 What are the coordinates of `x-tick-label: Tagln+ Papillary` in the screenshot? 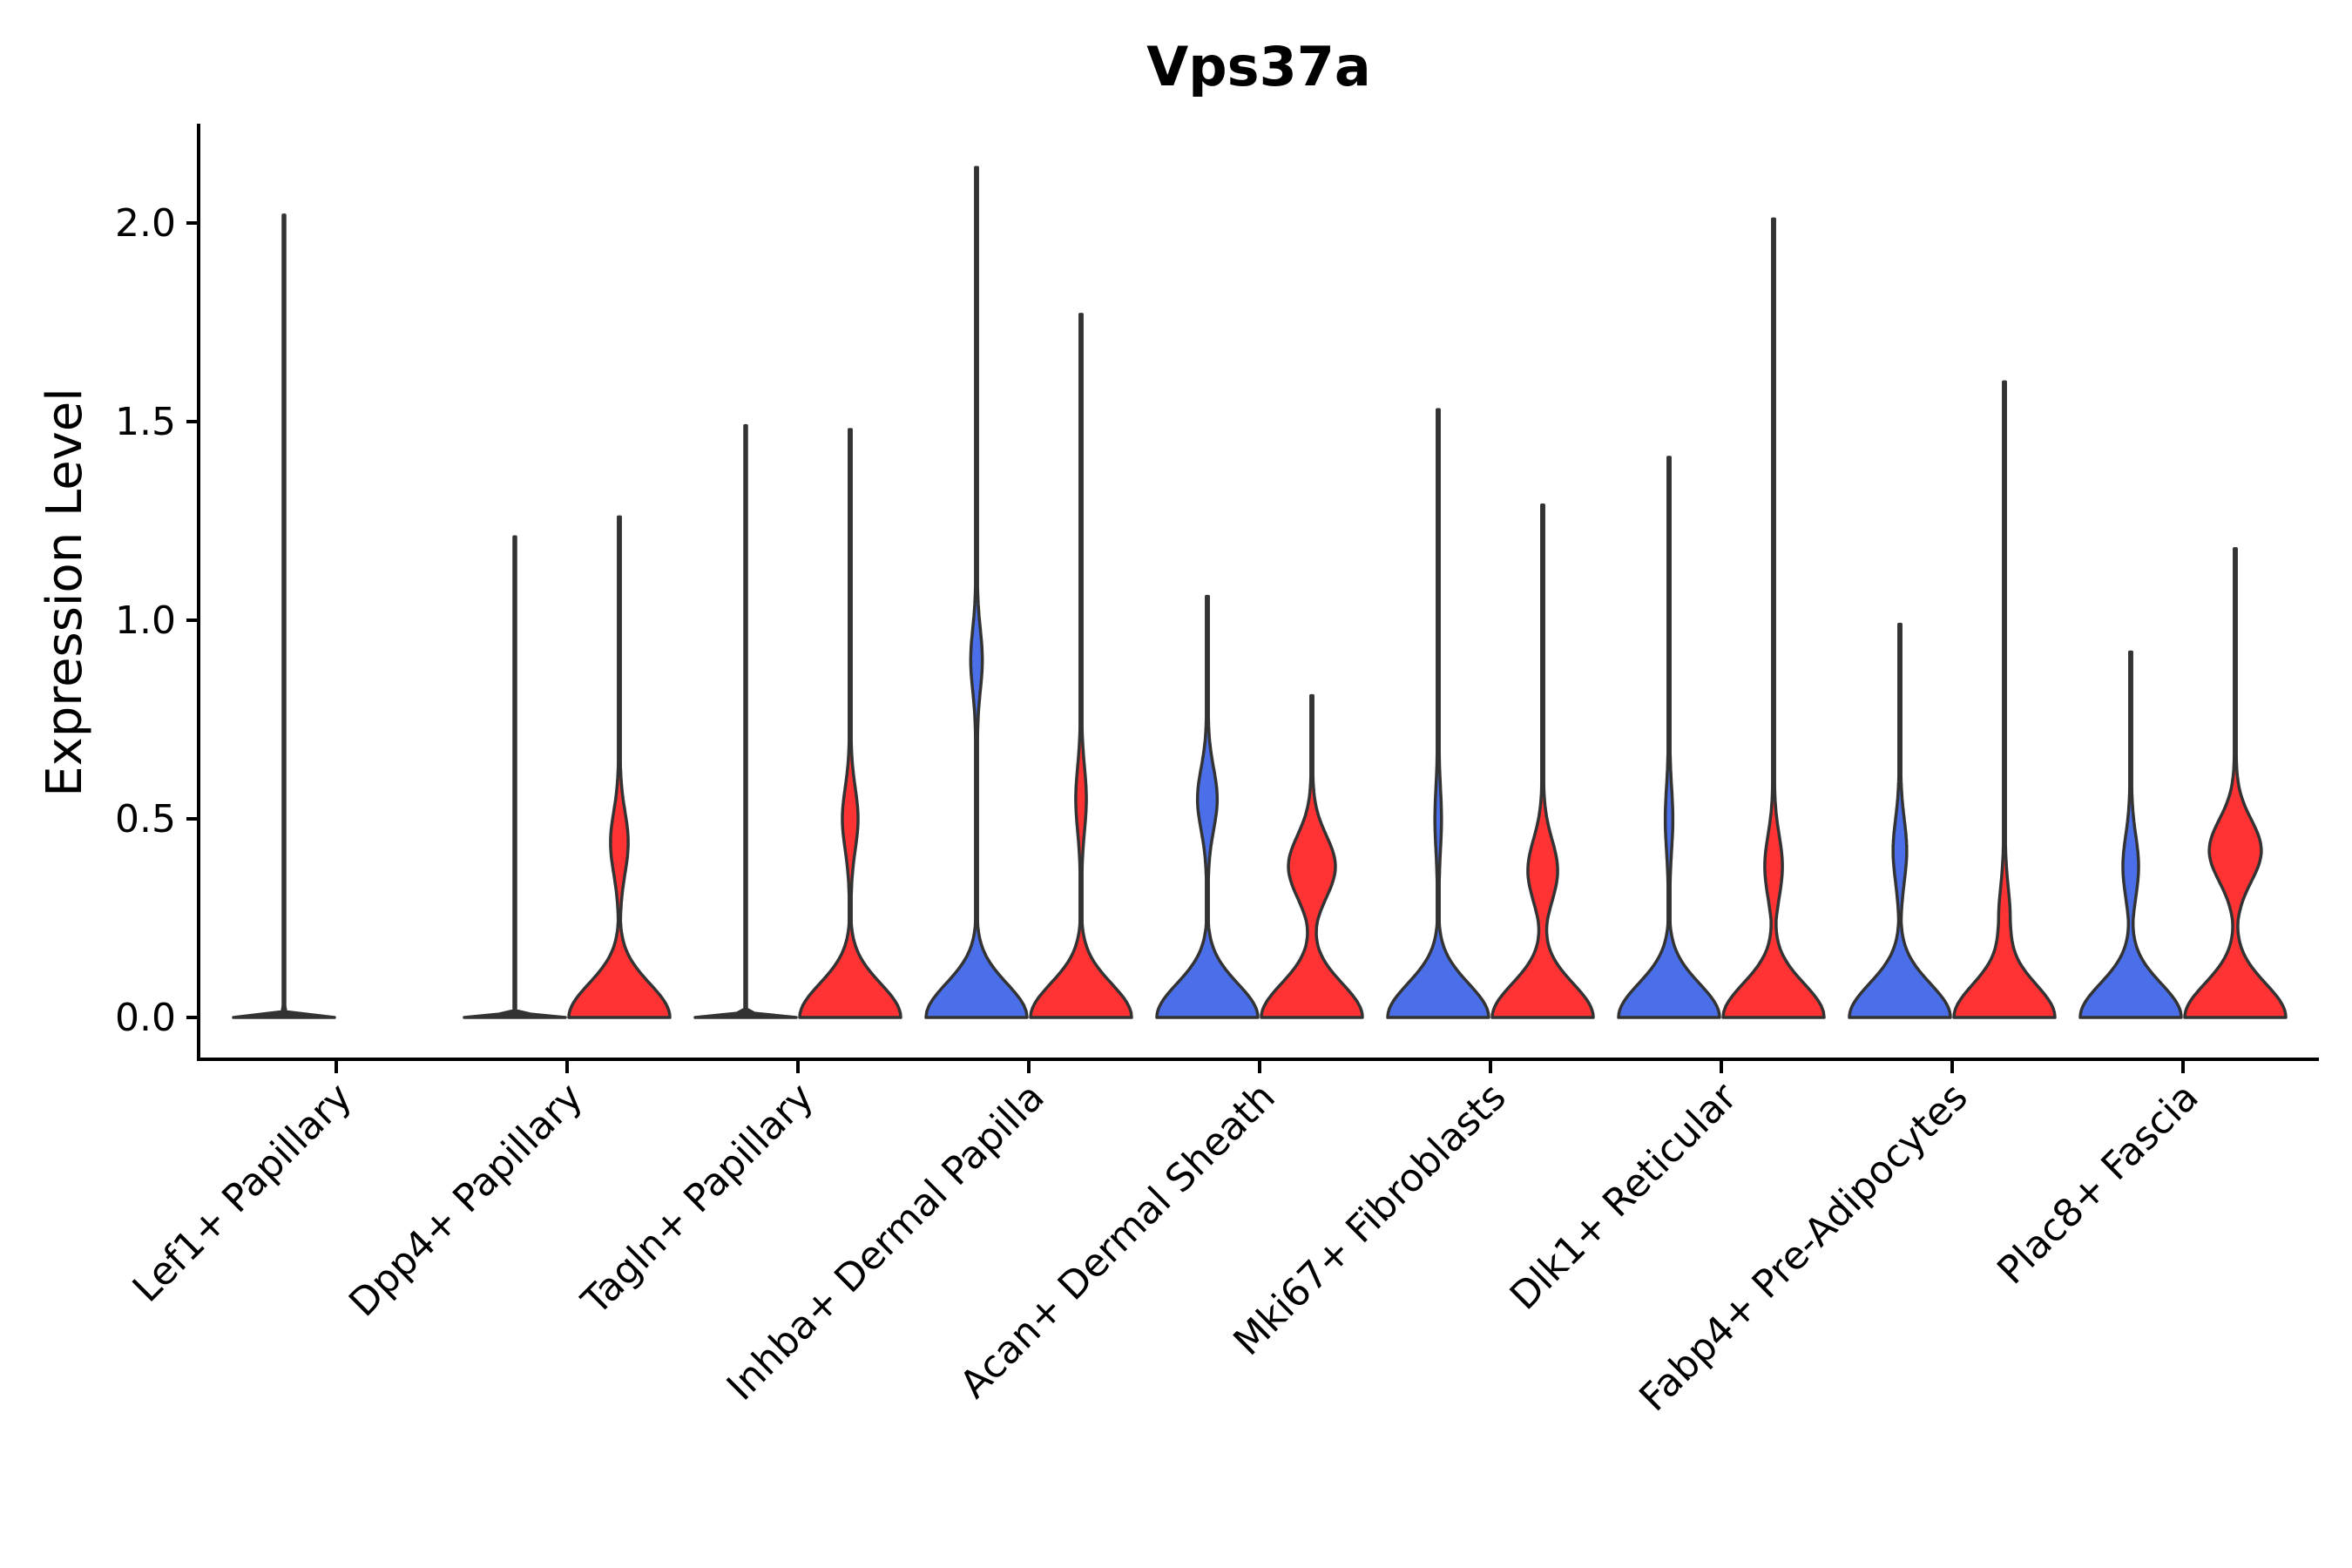 It's located at (697, 1199).